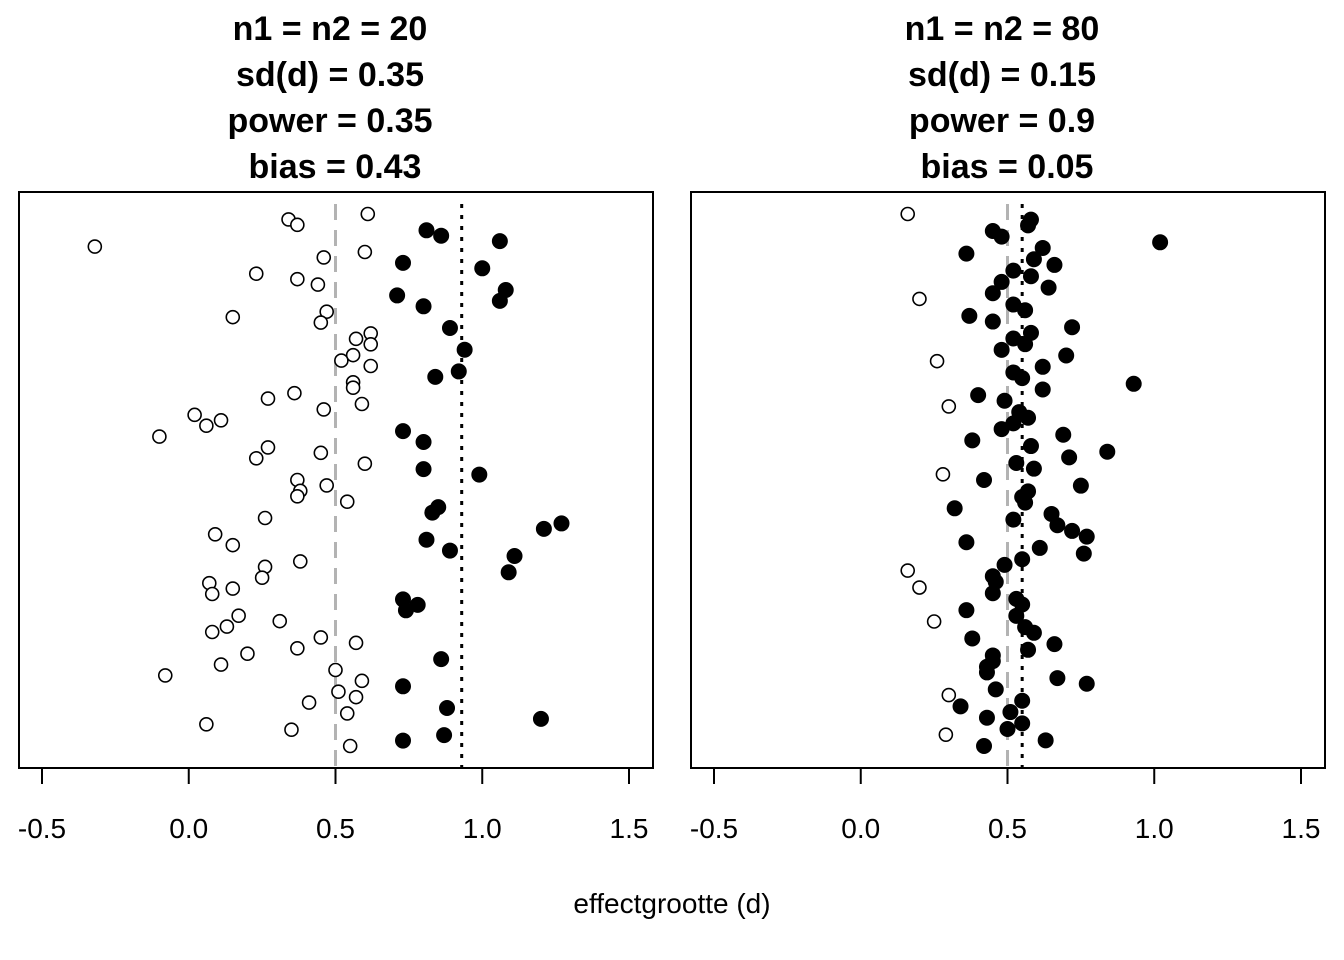  I want to click on x-tick-label: 0.0, so click(188, 828).